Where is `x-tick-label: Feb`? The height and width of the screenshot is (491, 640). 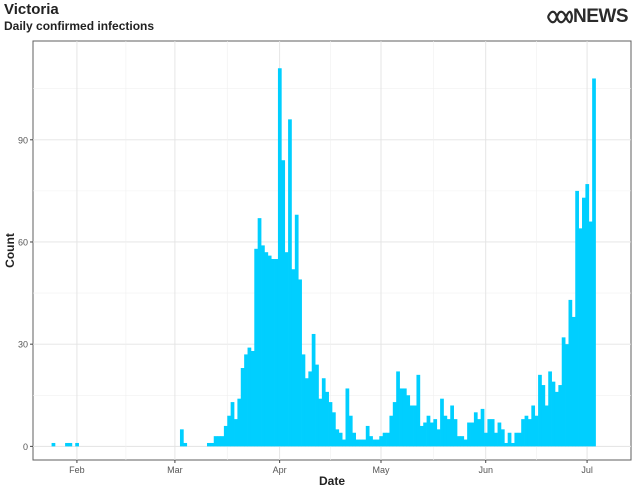
x-tick-label: Feb is located at coordinates (77, 470).